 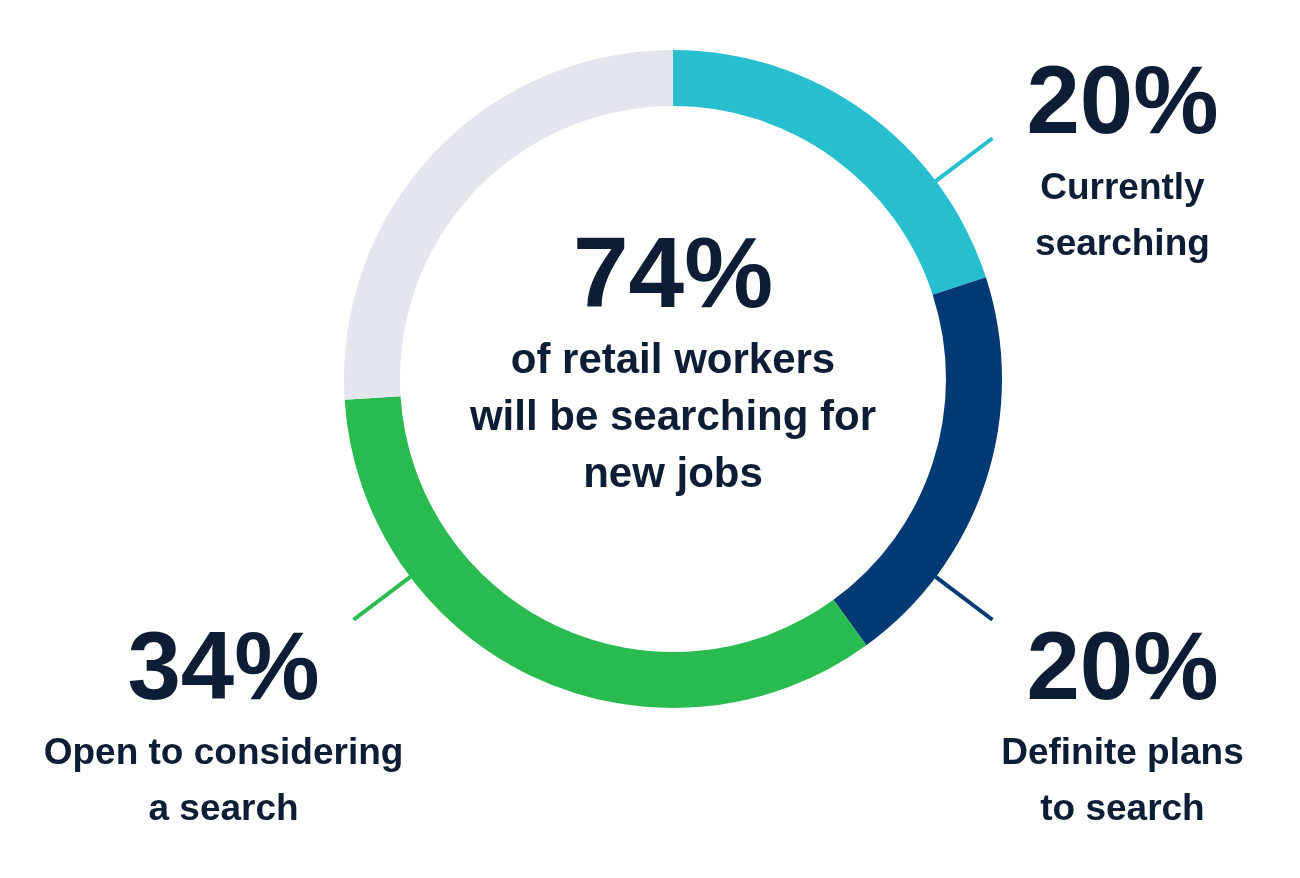 What do you see at coordinates (1122, 779) in the screenshot?
I see `slice-label: Definite plans to search` at bounding box center [1122, 779].